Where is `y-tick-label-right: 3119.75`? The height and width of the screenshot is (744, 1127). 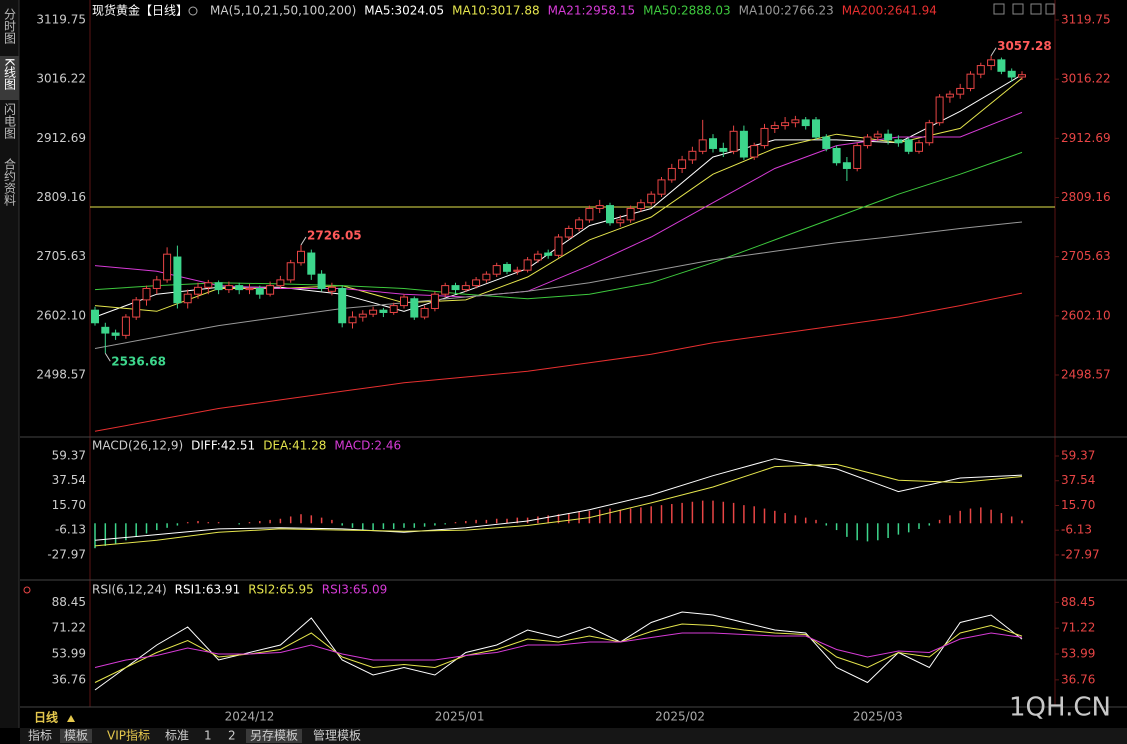 y-tick-label-right: 3119.75 is located at coordinates (1086, 20).